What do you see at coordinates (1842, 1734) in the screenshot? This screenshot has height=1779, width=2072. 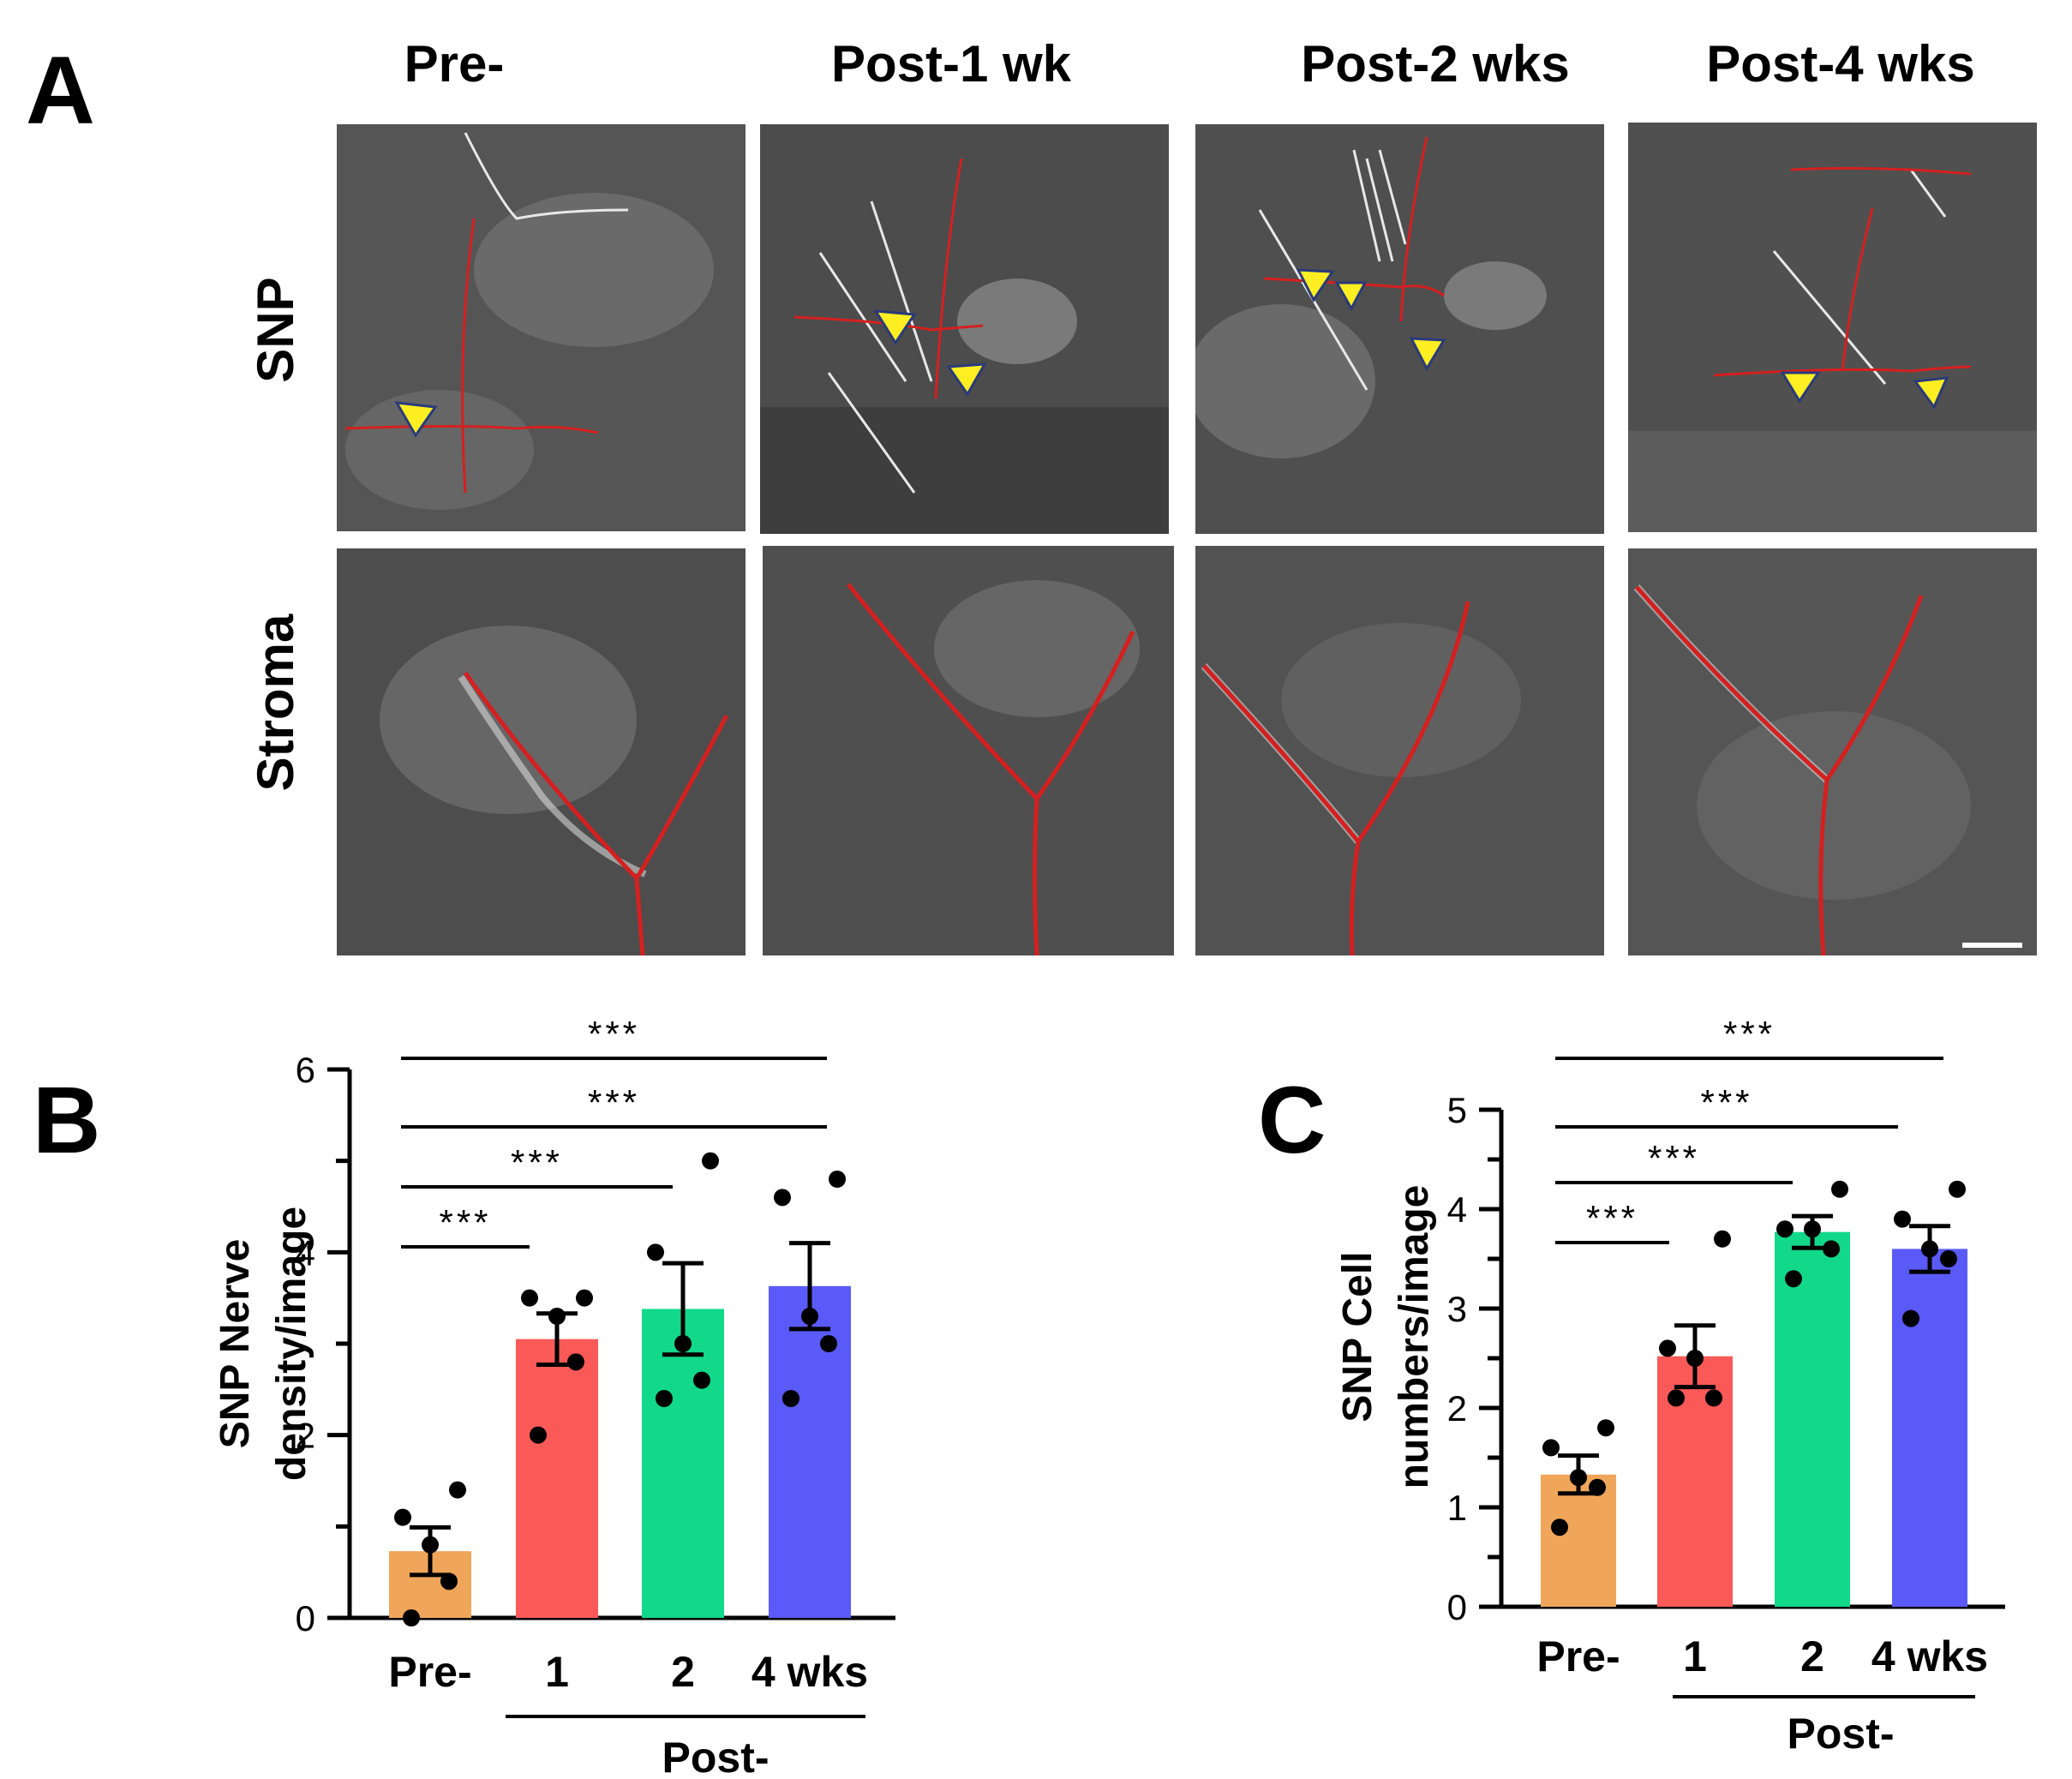 I see `chart-c-group-label: Post-` at bounding box center [1842, 1734].